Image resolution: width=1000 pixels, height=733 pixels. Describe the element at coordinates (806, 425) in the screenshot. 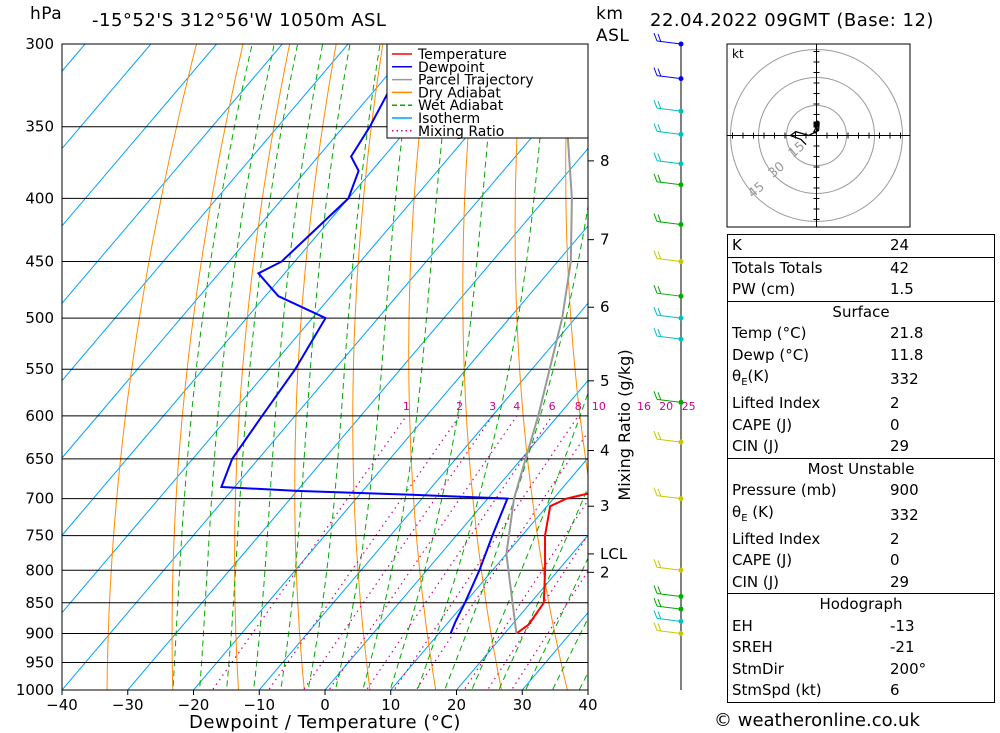

I see `surface-cape-label: CAPE (J)` at that location.